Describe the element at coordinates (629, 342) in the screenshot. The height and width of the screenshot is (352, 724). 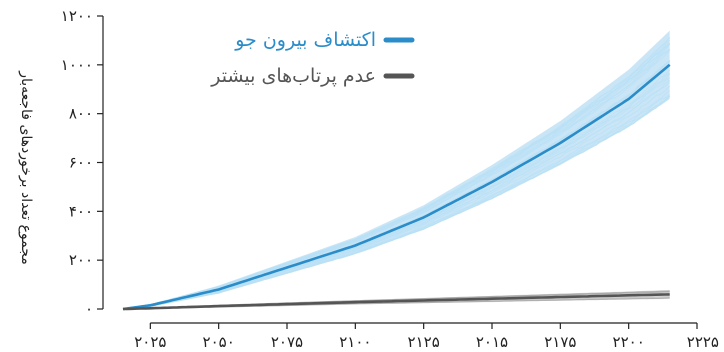
I see `x-tick-label: ۲۲۰۰` at that location.